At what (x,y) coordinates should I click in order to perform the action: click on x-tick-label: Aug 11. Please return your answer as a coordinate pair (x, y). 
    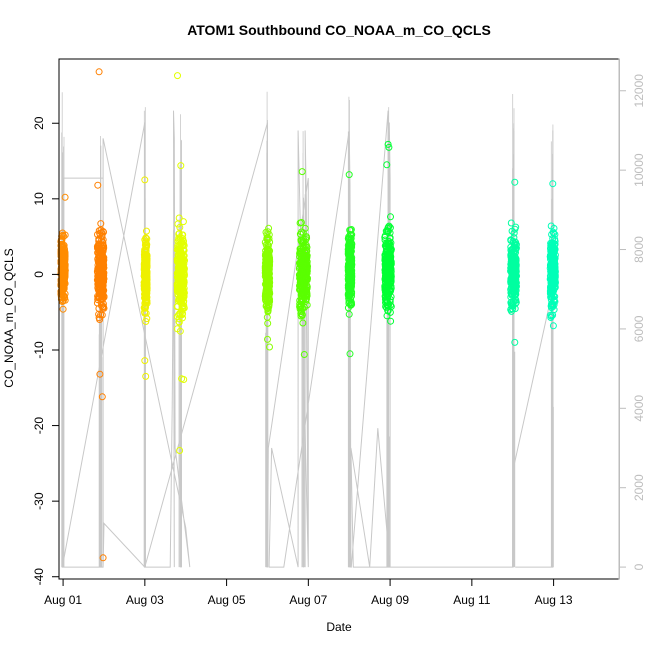
    Looking at the image, I should click on (471, 600).